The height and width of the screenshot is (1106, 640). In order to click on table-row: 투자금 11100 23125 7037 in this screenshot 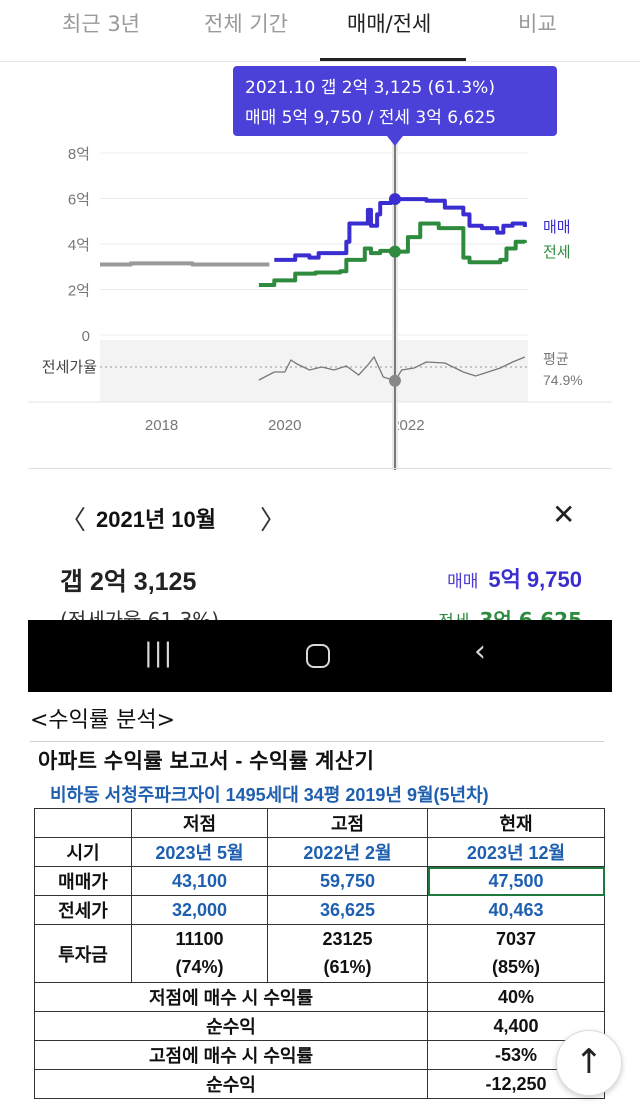, I will do `click(319, 953)`.